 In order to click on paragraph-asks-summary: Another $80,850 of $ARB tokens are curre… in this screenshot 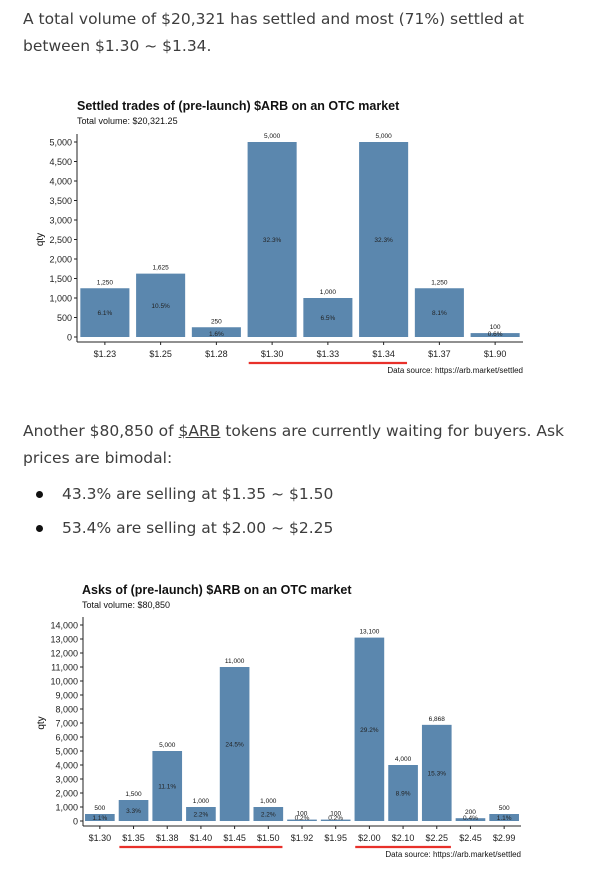, I will do `click(303, 445)`.